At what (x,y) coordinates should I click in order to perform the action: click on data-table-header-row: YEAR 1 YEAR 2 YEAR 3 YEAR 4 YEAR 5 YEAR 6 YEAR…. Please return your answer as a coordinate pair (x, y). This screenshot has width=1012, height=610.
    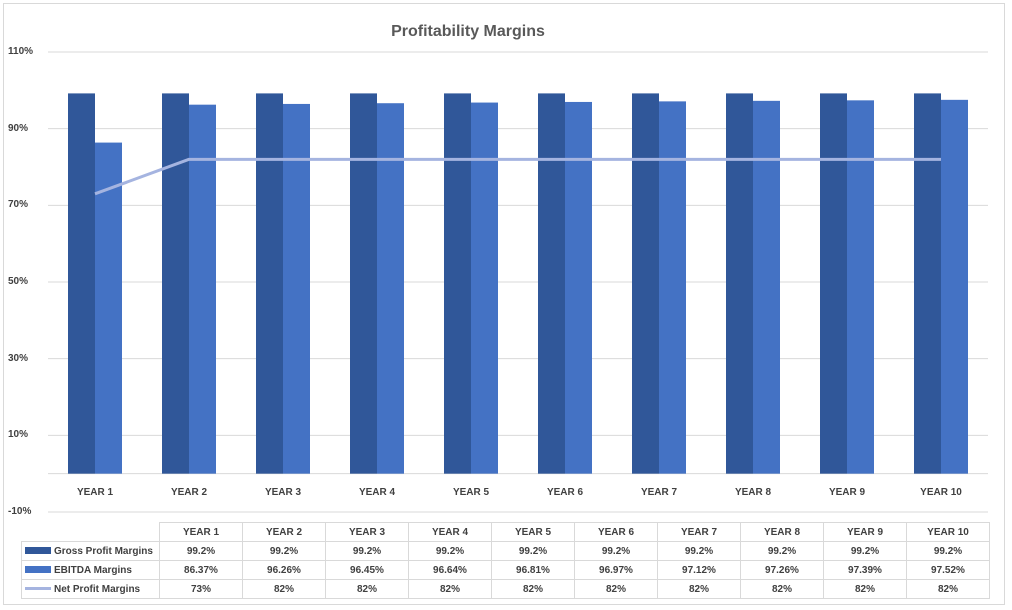
    Looking at the image, I should click on (505, 532).